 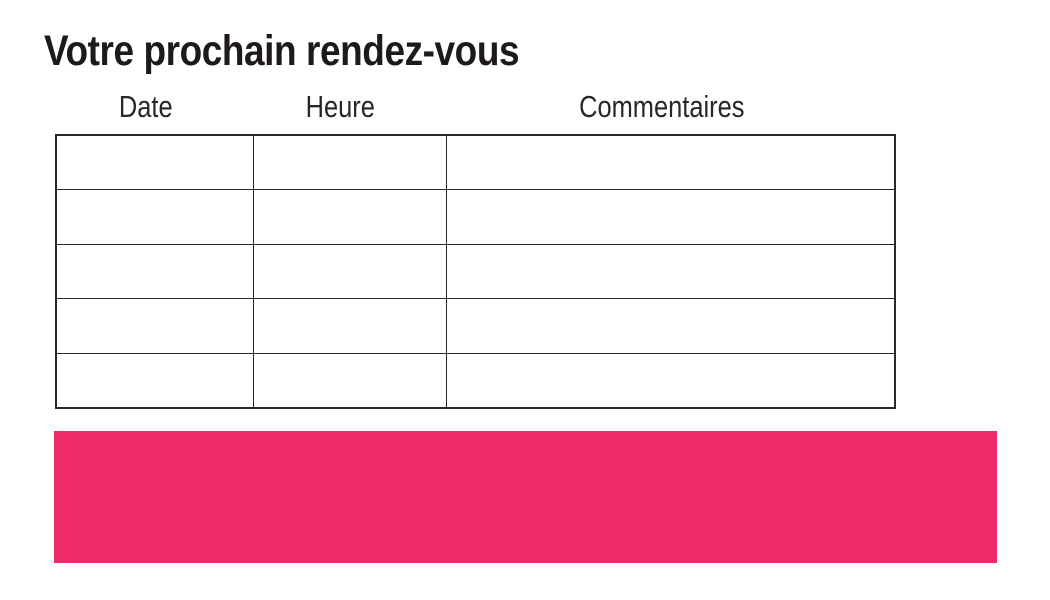 I want to click on column-header-commentaires: Commentaires, so click(x=661, y=107).